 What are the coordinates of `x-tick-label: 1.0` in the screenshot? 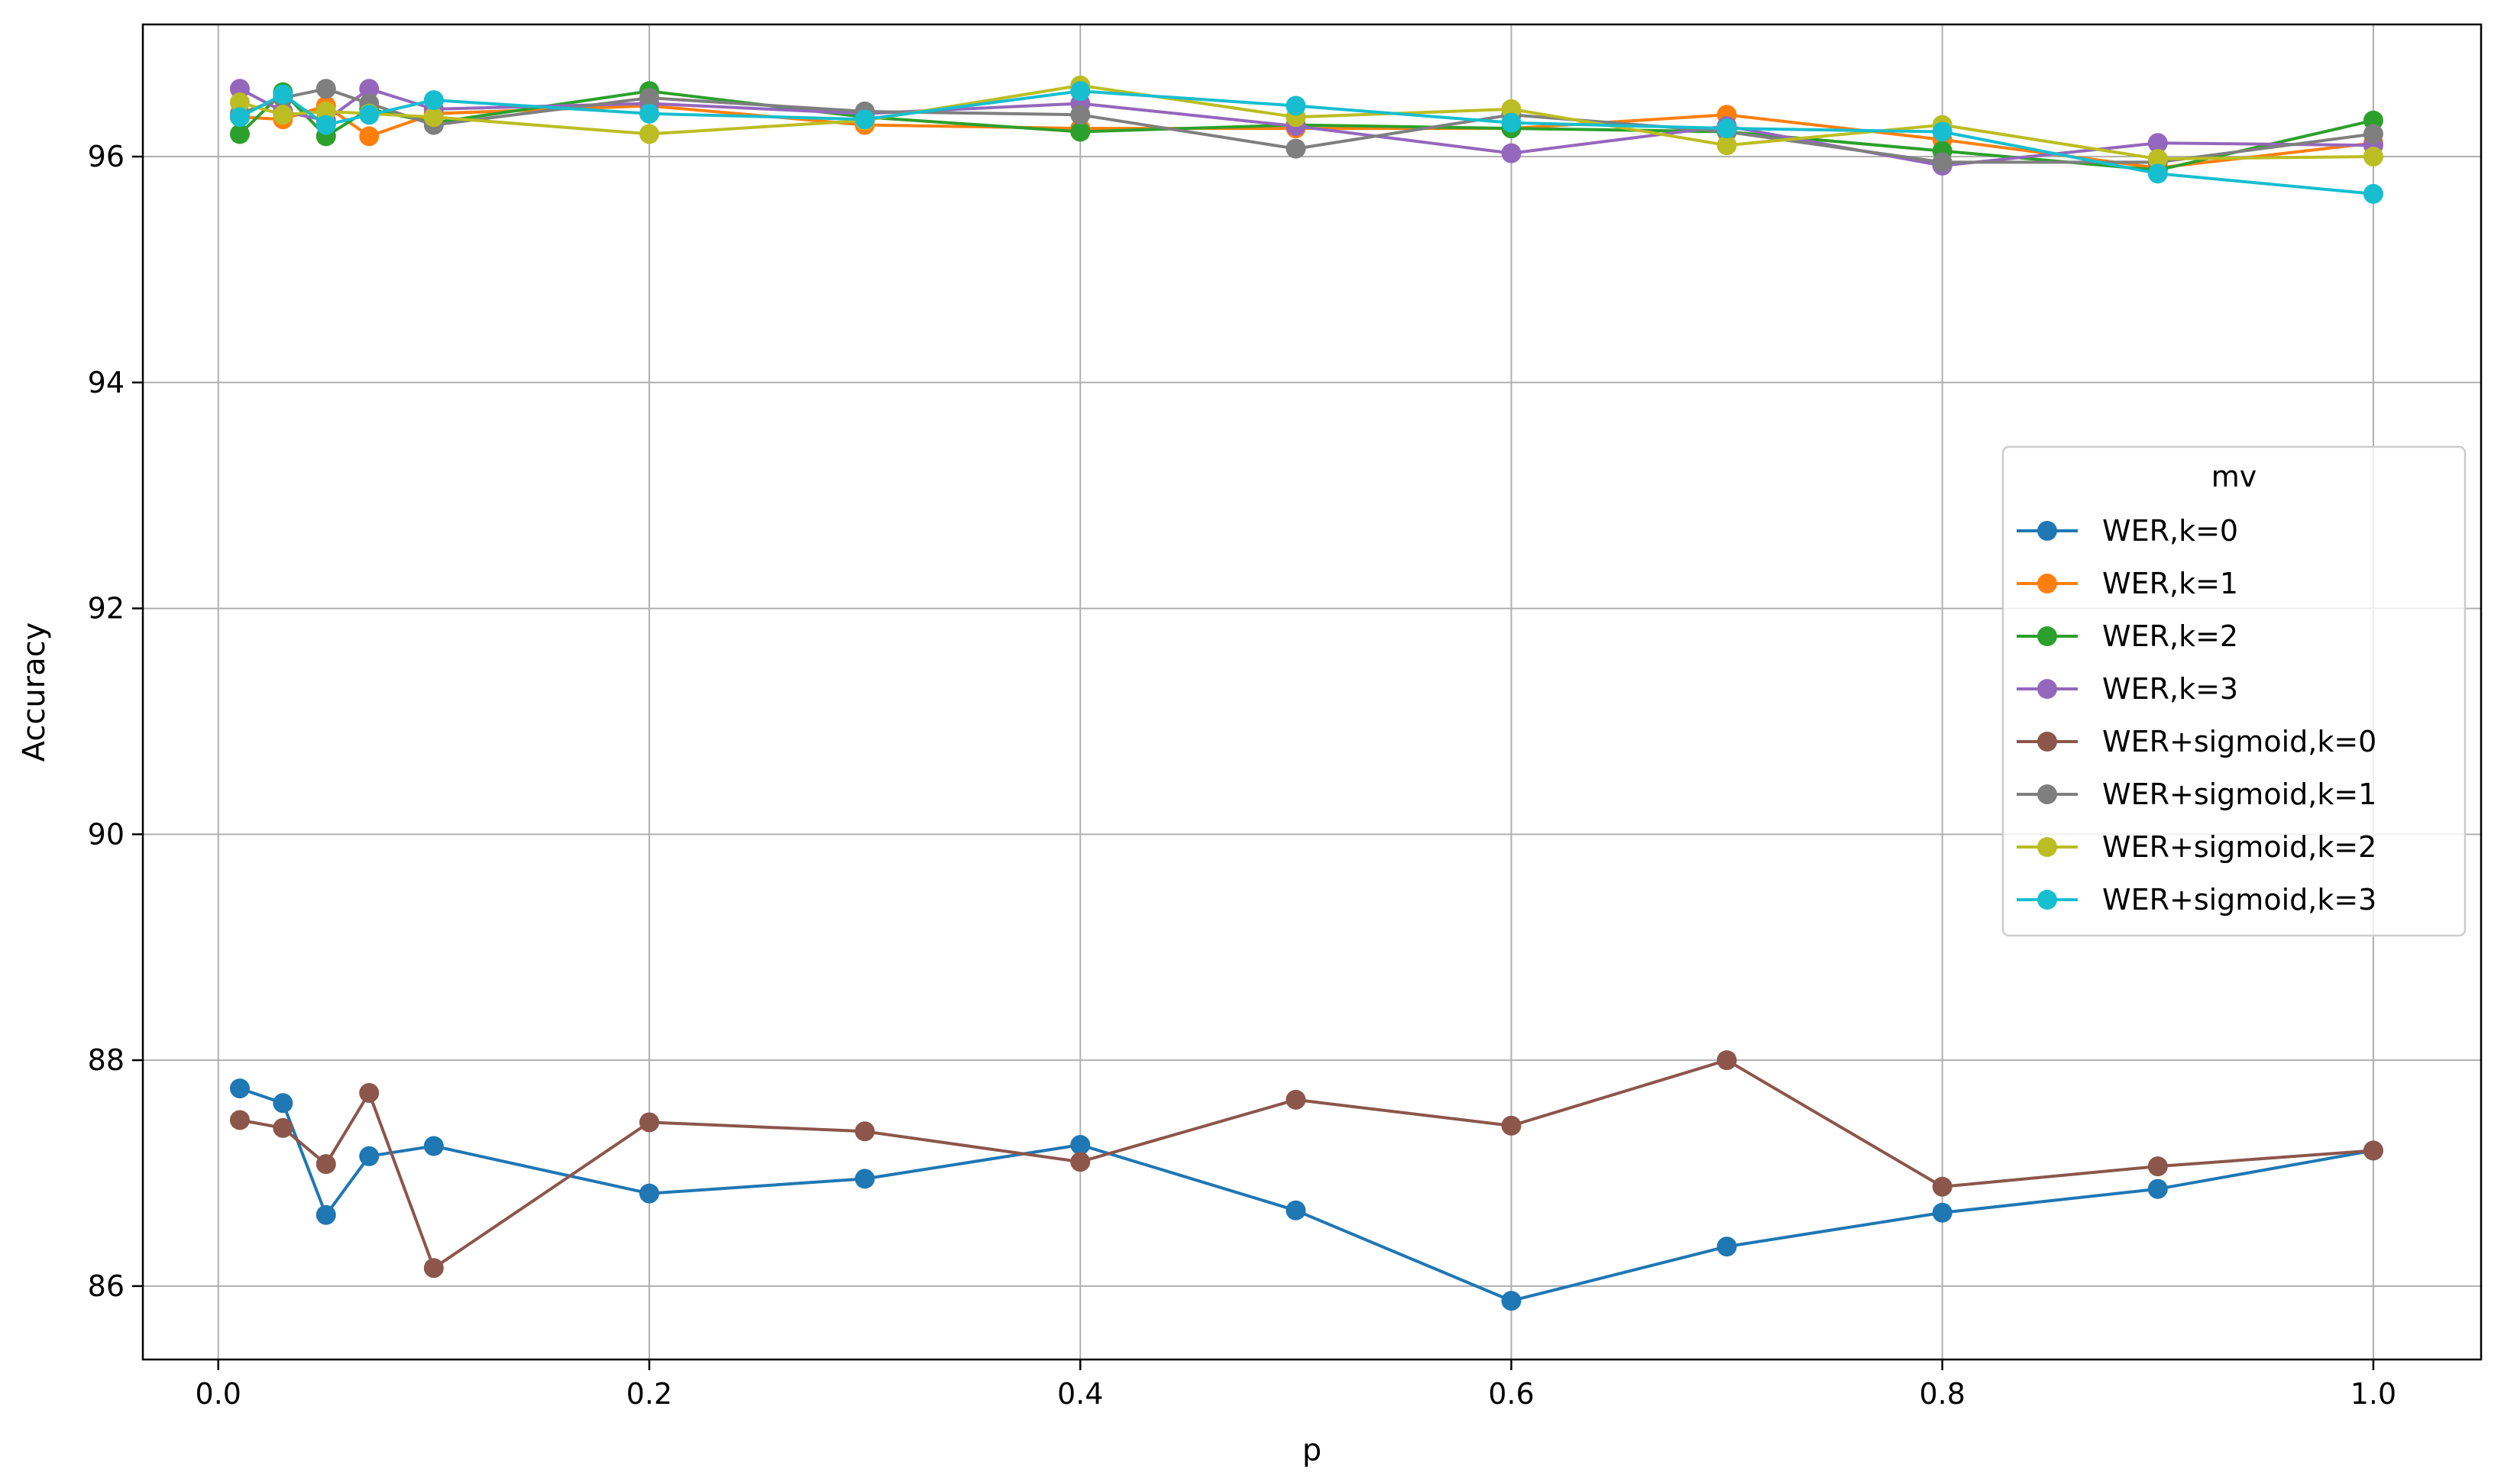 It's located at (2373, 1394).